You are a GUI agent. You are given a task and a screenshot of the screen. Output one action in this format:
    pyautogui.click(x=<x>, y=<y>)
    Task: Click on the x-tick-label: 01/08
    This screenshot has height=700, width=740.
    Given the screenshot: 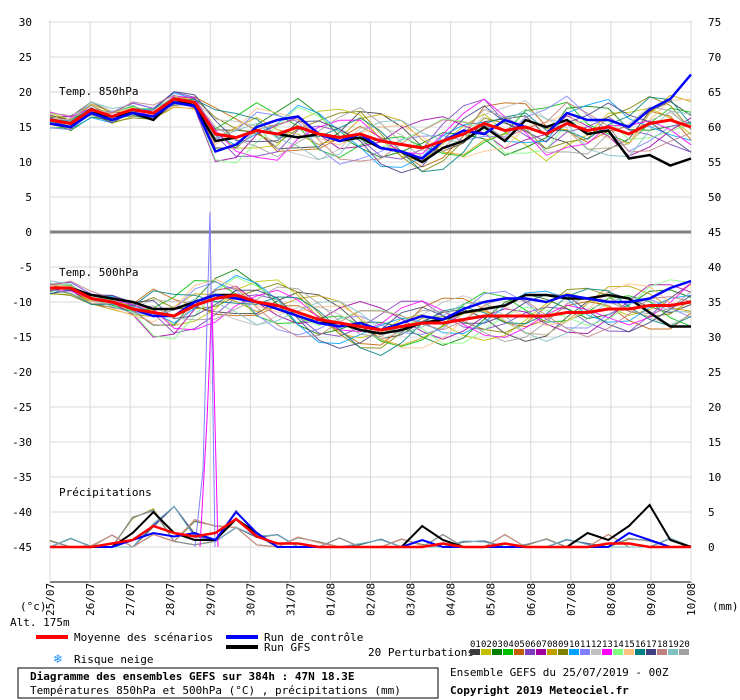 What is the action you would take?
    pyautogui.click(x=330, y=599)
    